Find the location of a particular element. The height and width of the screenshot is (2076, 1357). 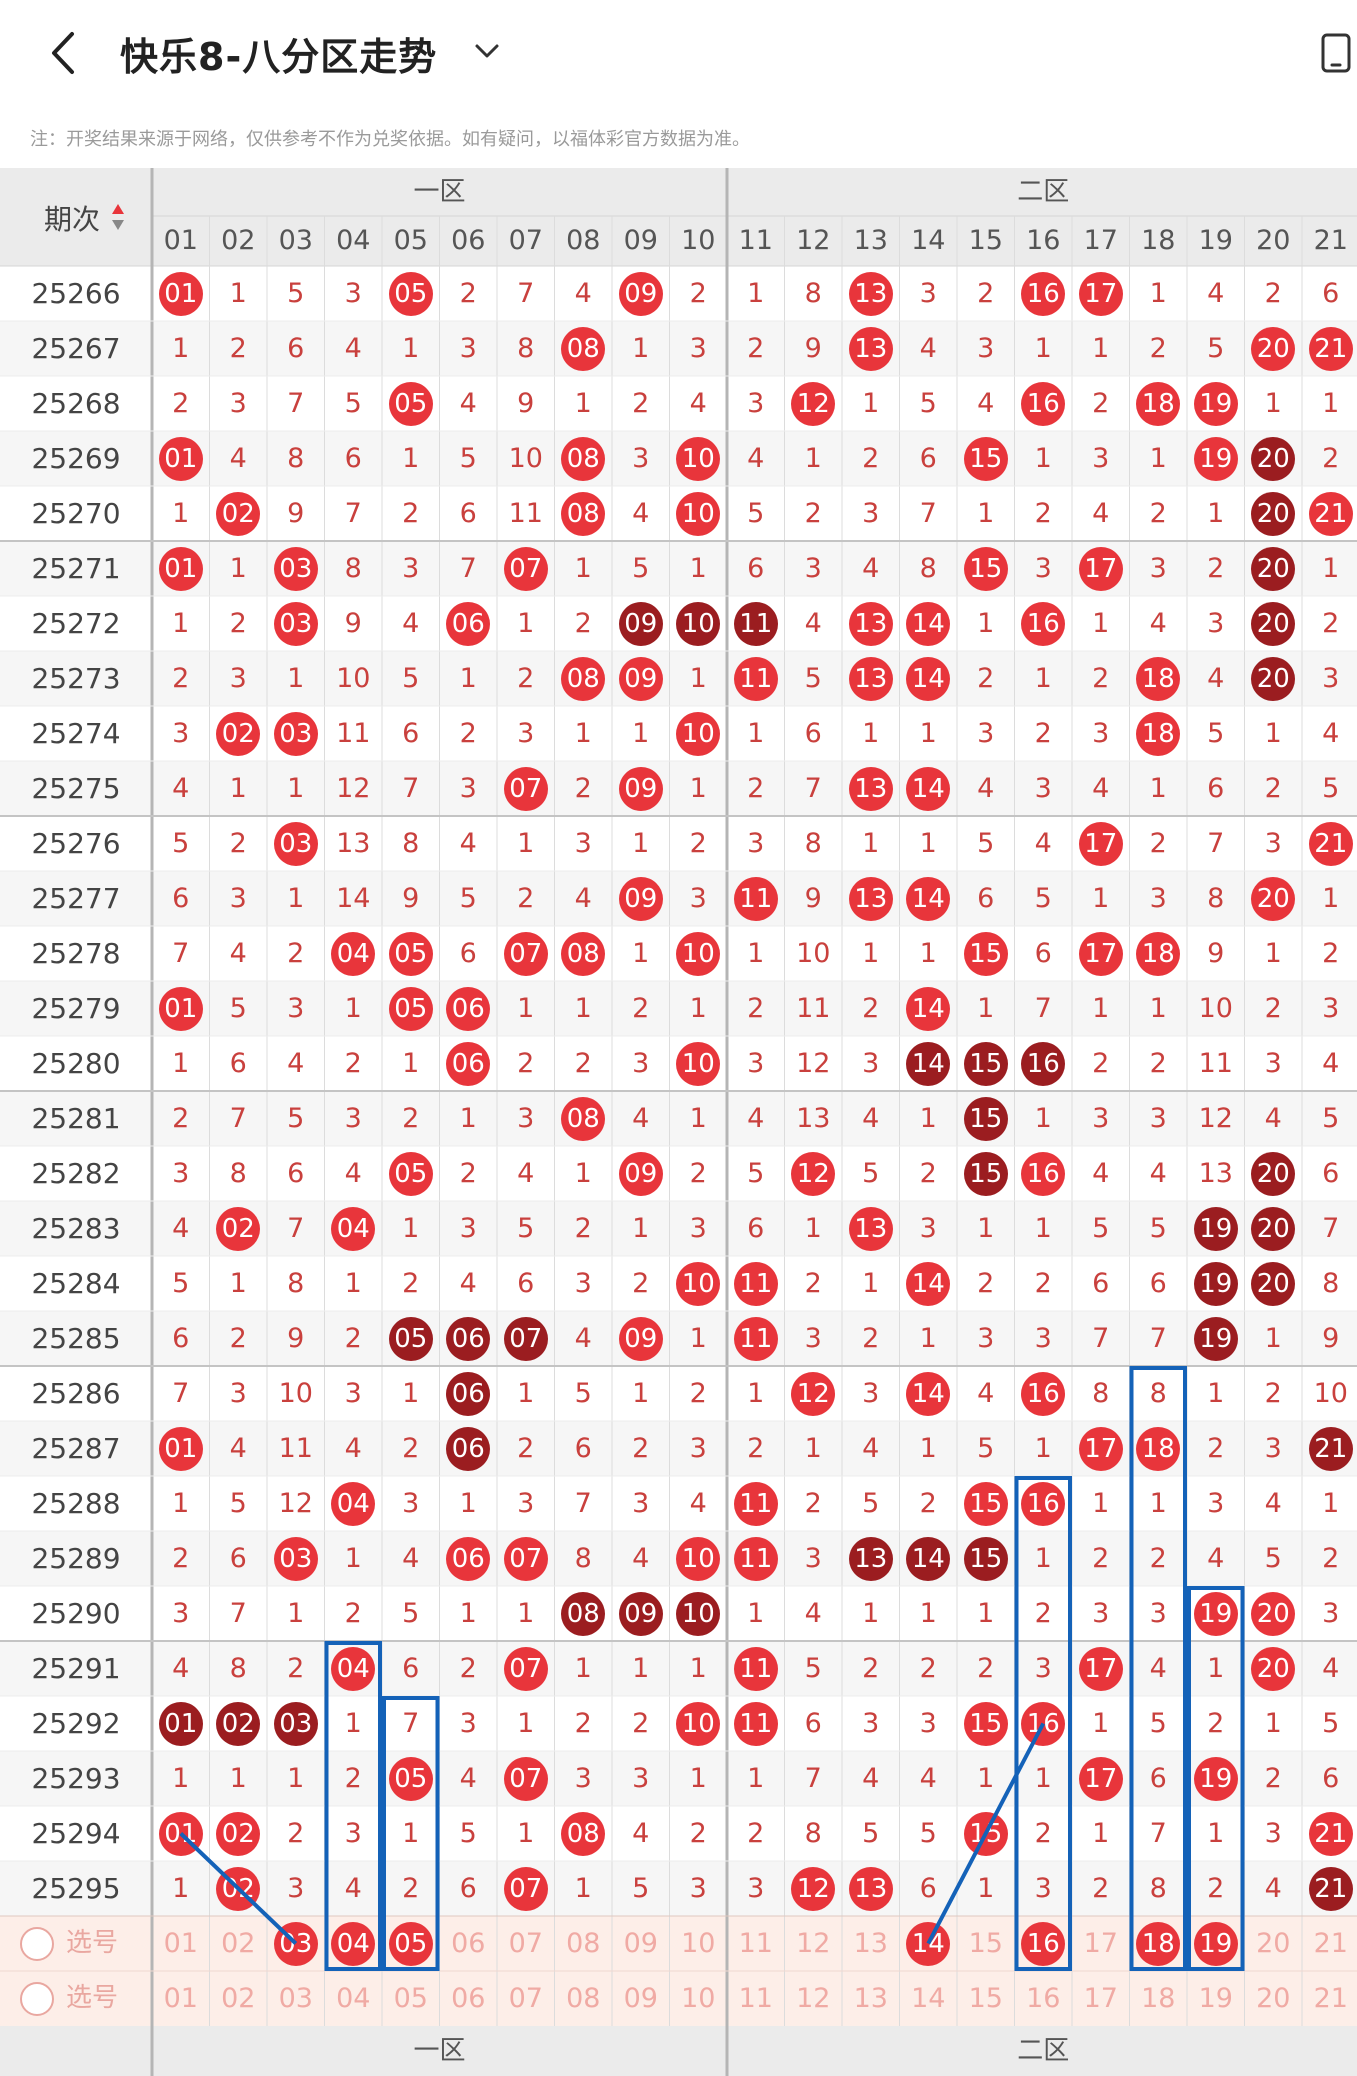

picker-ball-selected: 18 is located at coordinates (1158, 1943).